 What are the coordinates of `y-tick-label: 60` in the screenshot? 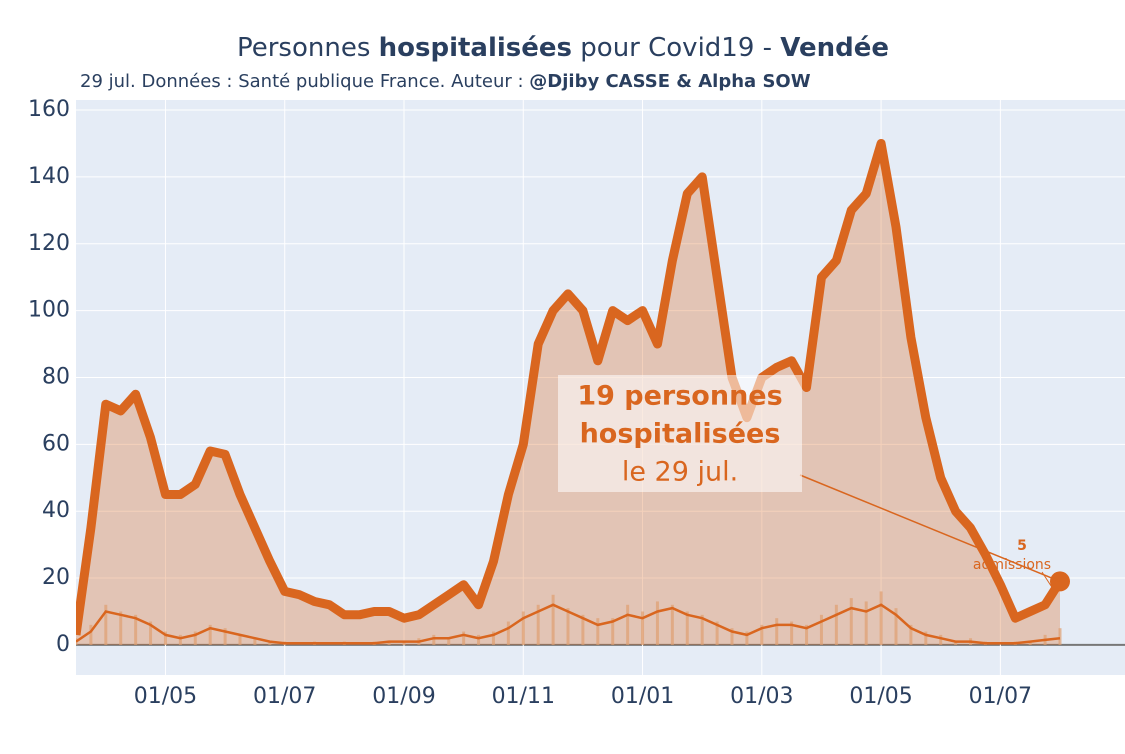 It's located at (56, 443).